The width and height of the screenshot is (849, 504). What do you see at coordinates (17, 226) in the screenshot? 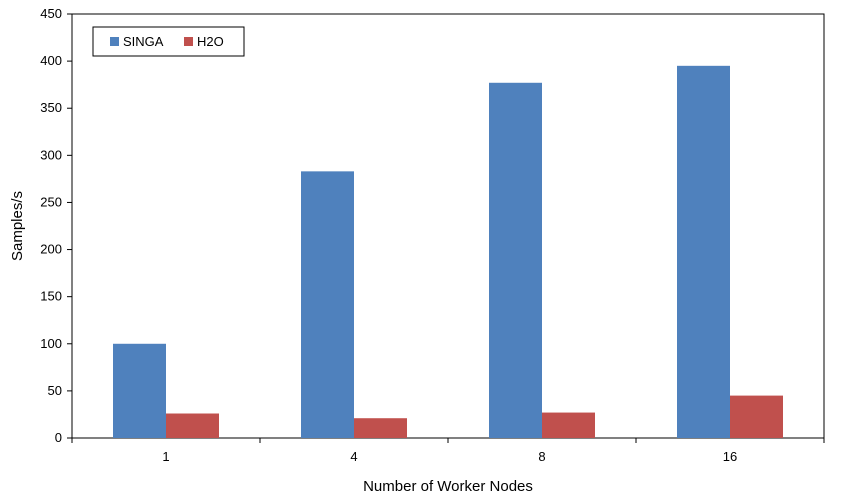
I see `y-axis-title: Samples/s` at bounding box center [17, 226].